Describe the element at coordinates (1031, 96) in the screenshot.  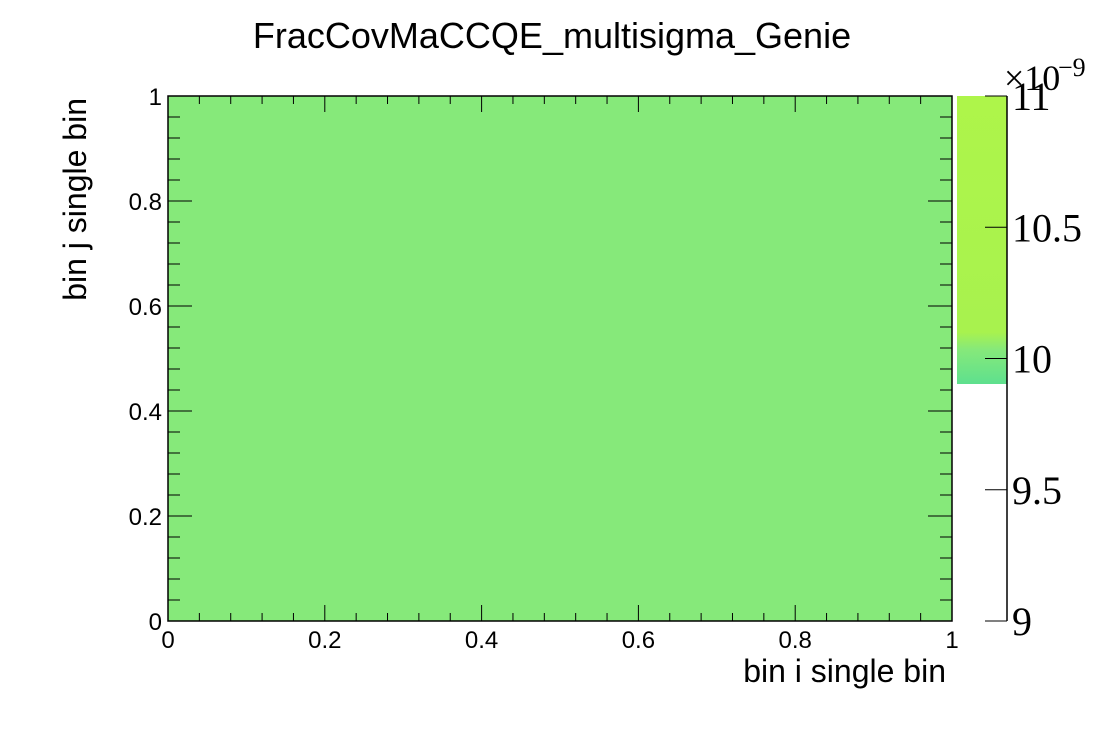
I see `color-scale-tick-label: 11` at that location.